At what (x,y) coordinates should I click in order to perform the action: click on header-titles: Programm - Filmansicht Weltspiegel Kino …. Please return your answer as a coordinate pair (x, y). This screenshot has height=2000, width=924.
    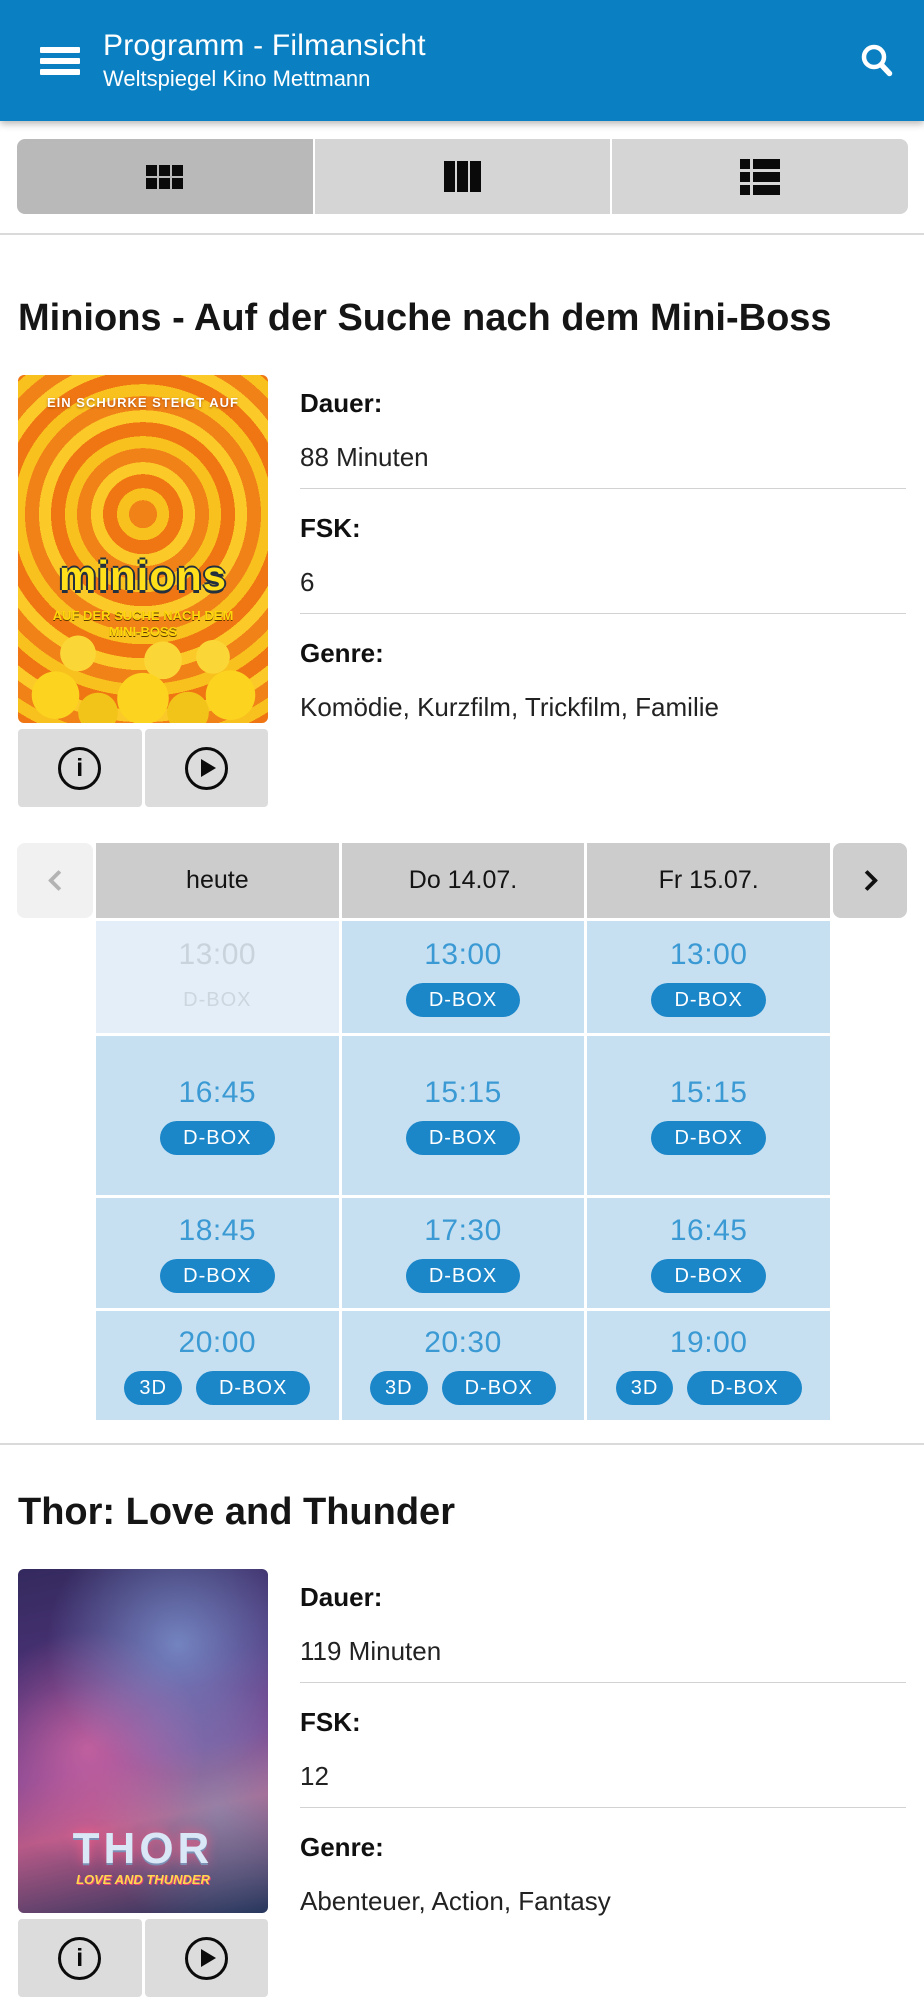
    Looking at the image, I should click on (264, 60).